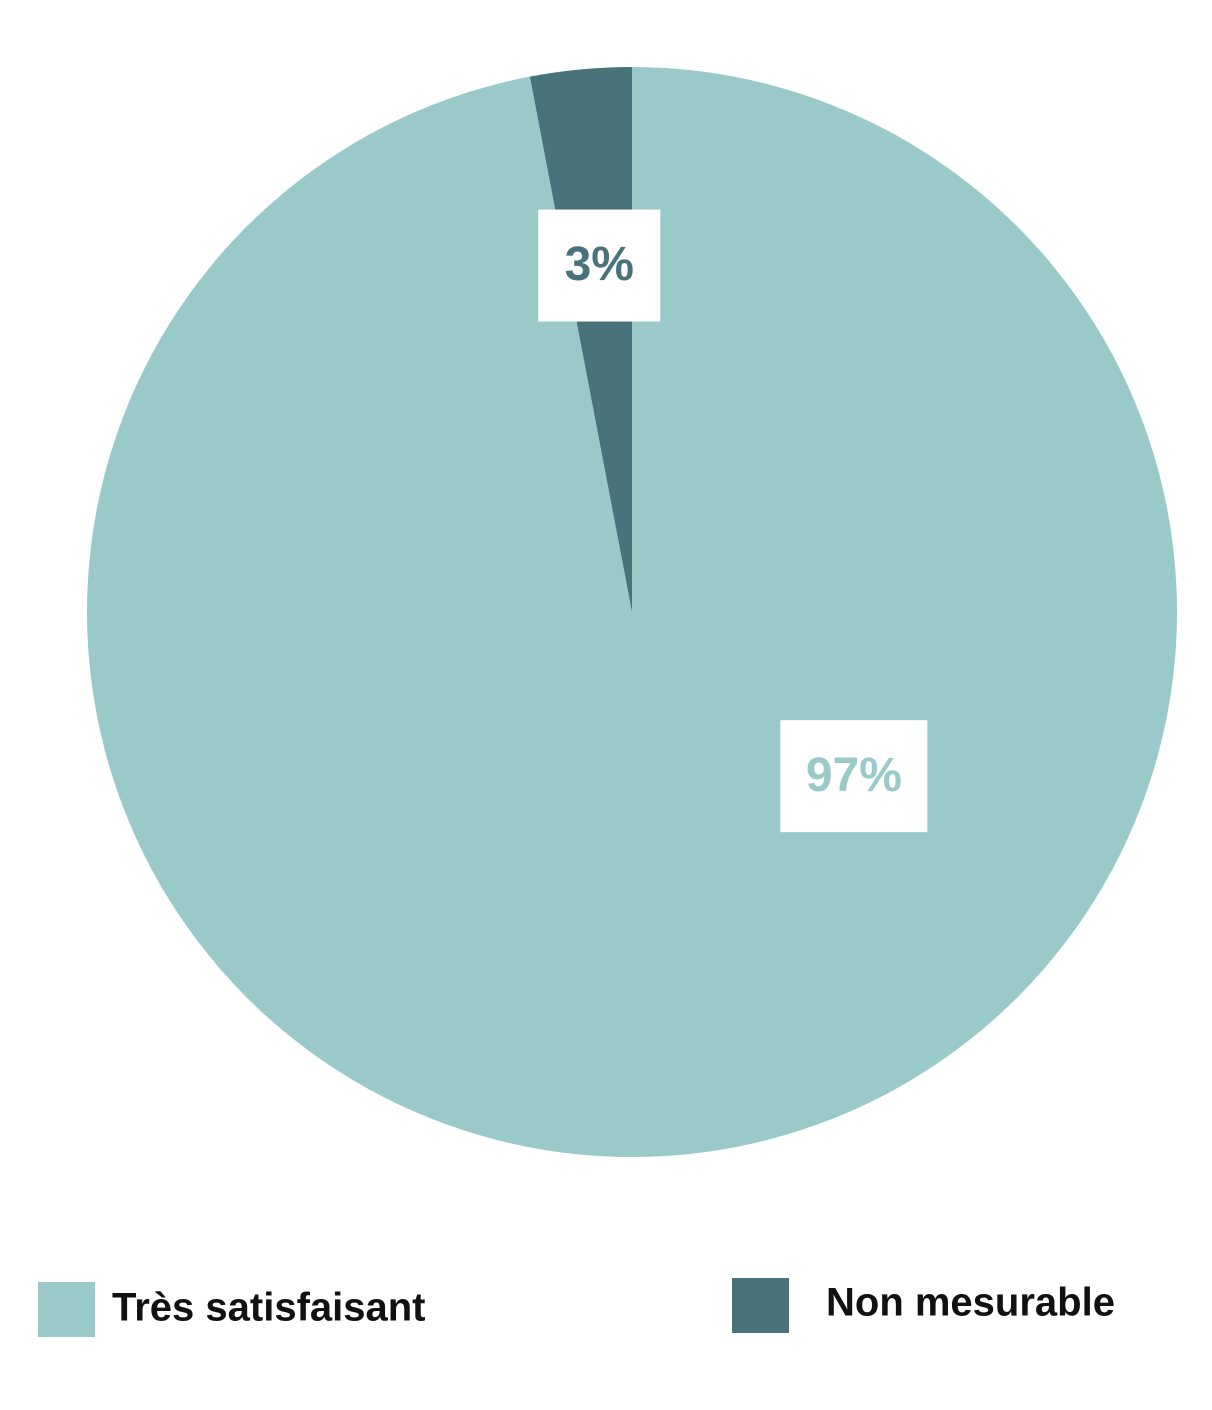 The image size is (1212, 1410). Describe the element at coordinates (269, 1308) in the screenshot. I see `legend-label: Très satisfaisant` at that location.